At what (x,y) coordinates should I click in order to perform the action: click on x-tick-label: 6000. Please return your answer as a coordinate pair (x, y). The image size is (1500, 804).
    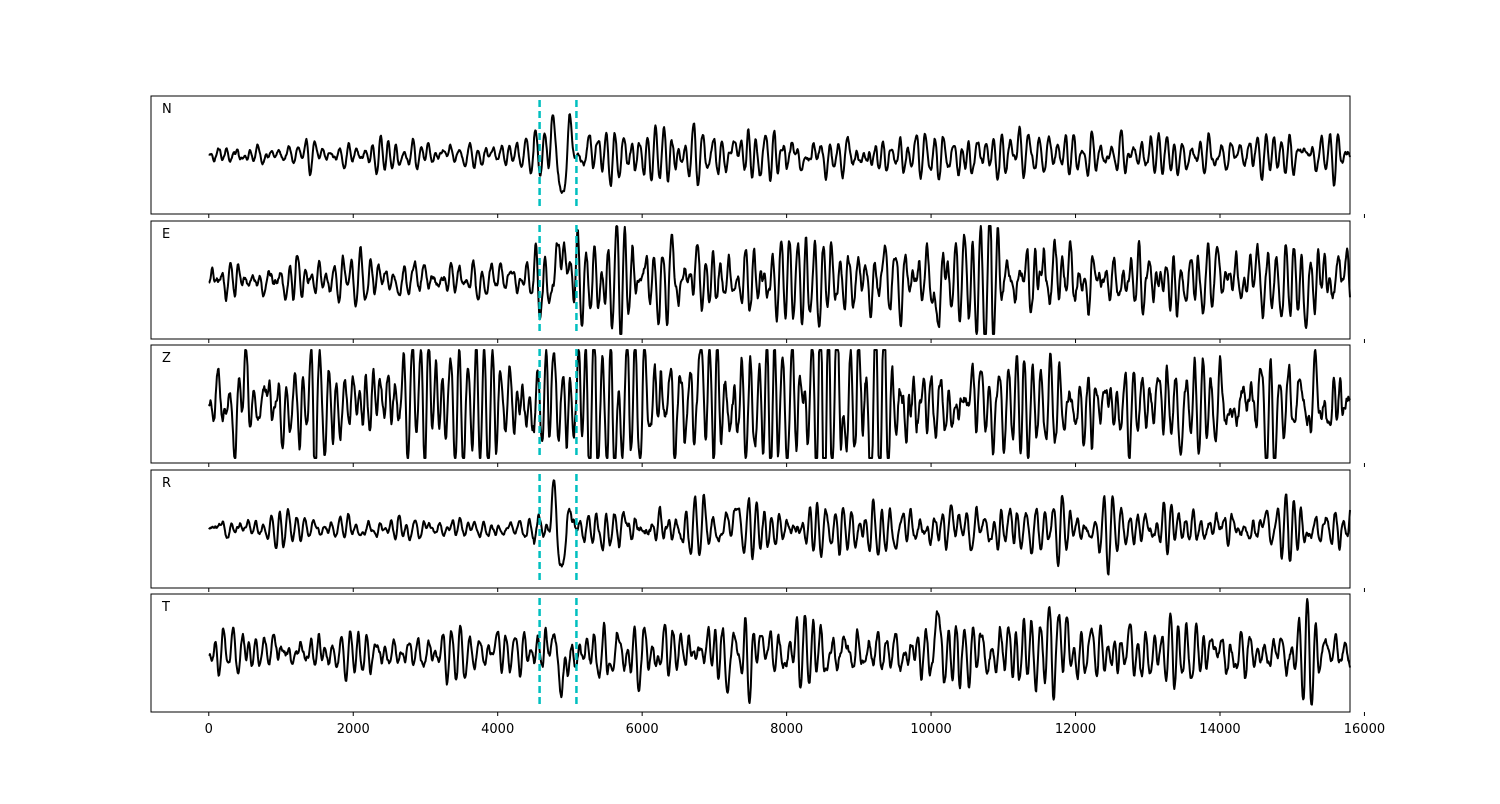
    Looking at the image, I should click on (642, 729).